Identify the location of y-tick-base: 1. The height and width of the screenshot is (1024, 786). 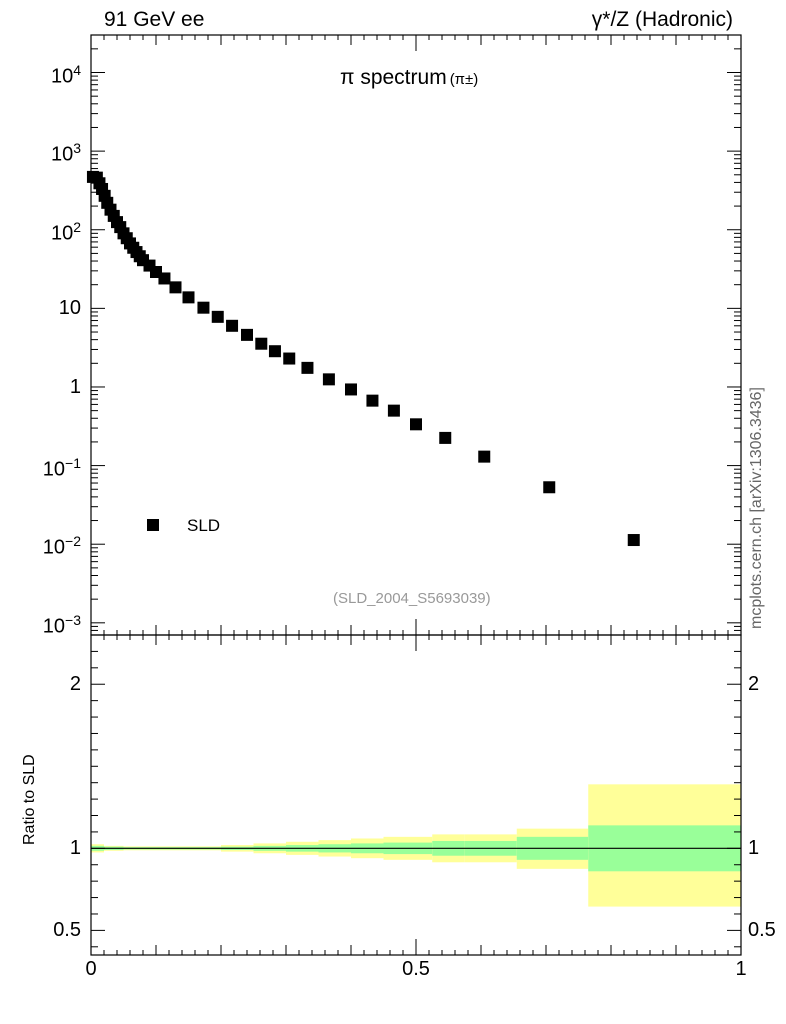
(75, 386).